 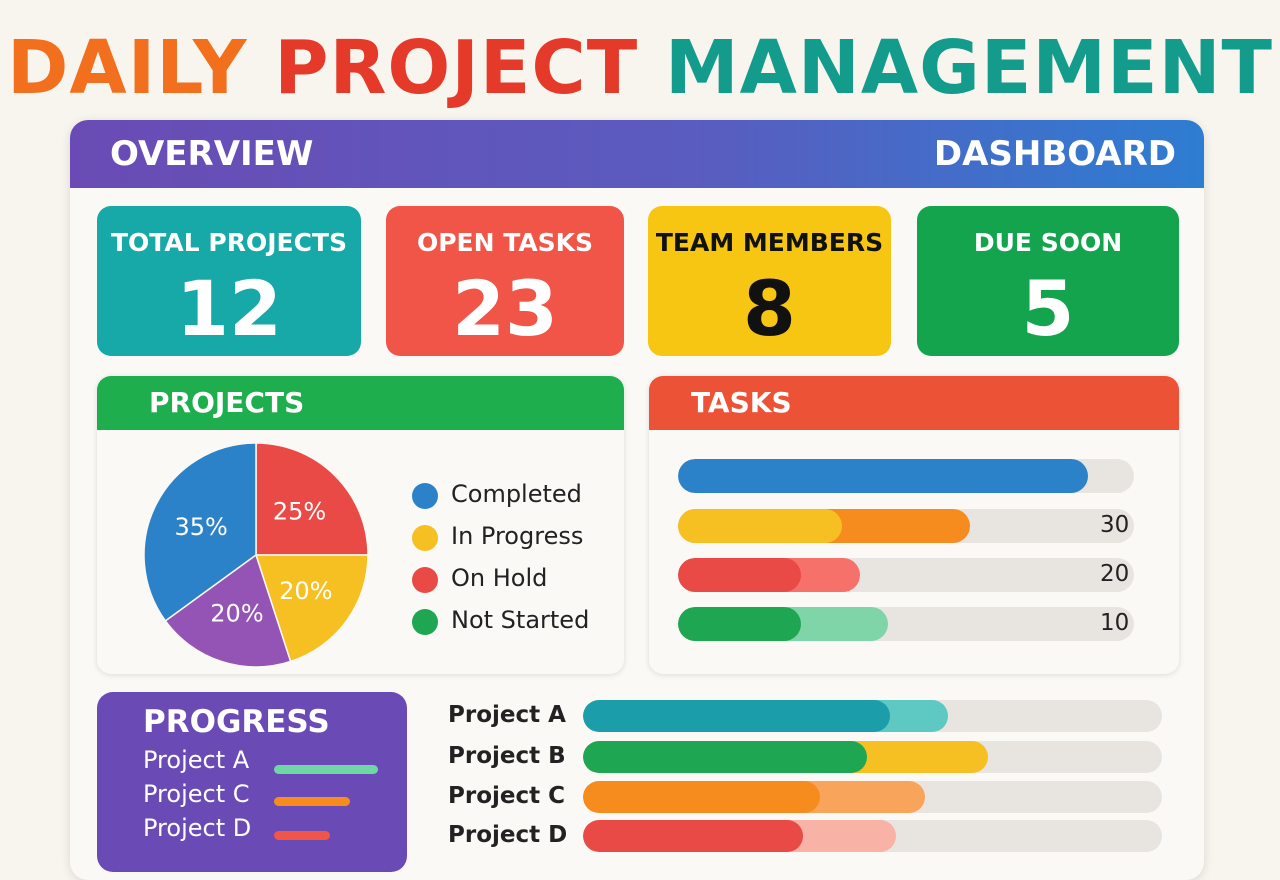 I want to click on progress-bar-label: Project A, so click(x=507, y=715).